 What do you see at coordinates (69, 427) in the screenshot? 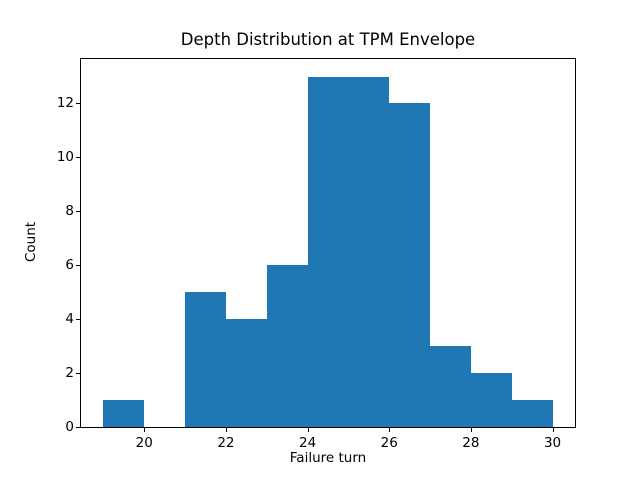
I see `y-tick-label: 0` at bounding box center [69, 427].